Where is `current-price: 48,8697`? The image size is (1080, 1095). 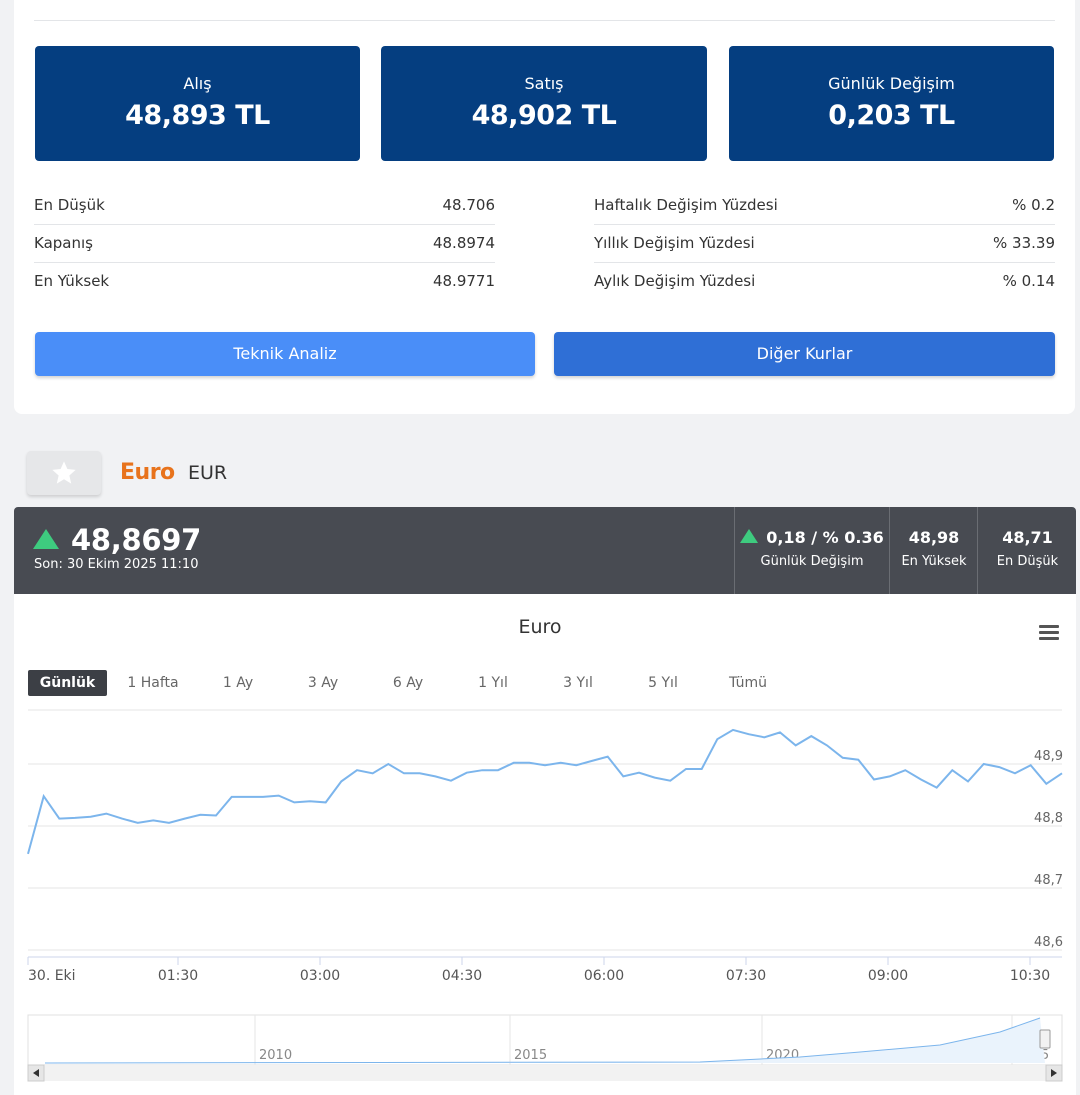
current-price: 48,8697 is located at coordinates (136, 540).